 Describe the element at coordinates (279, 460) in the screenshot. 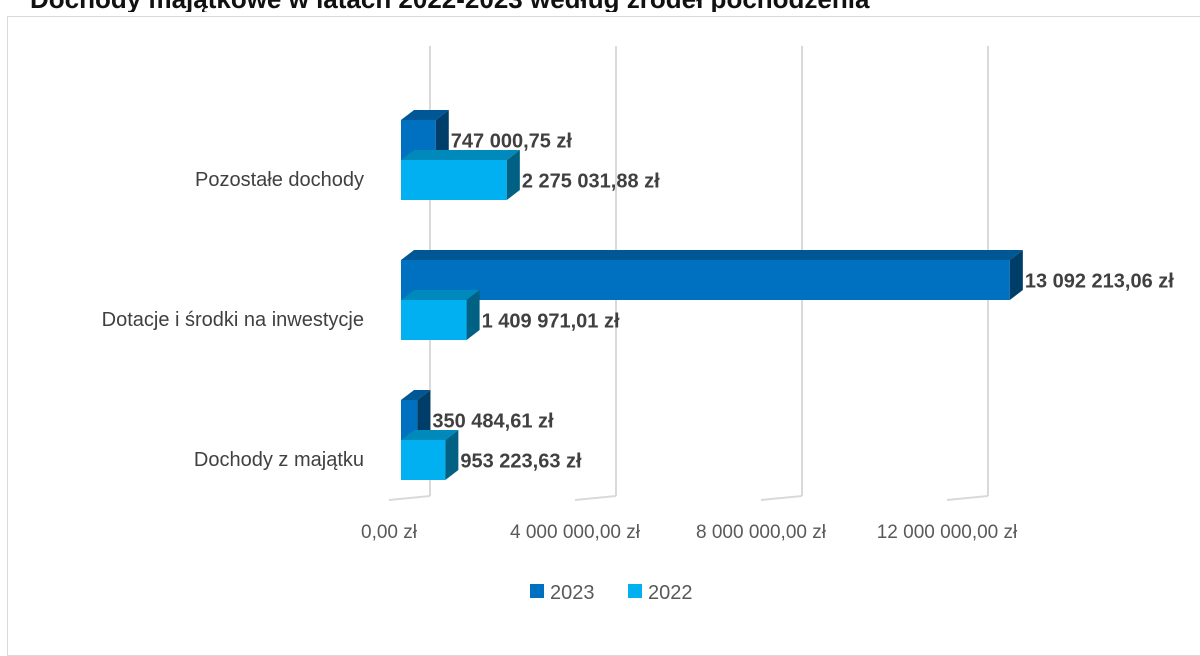

I see `category-label: Dochody z majątku` at that location.